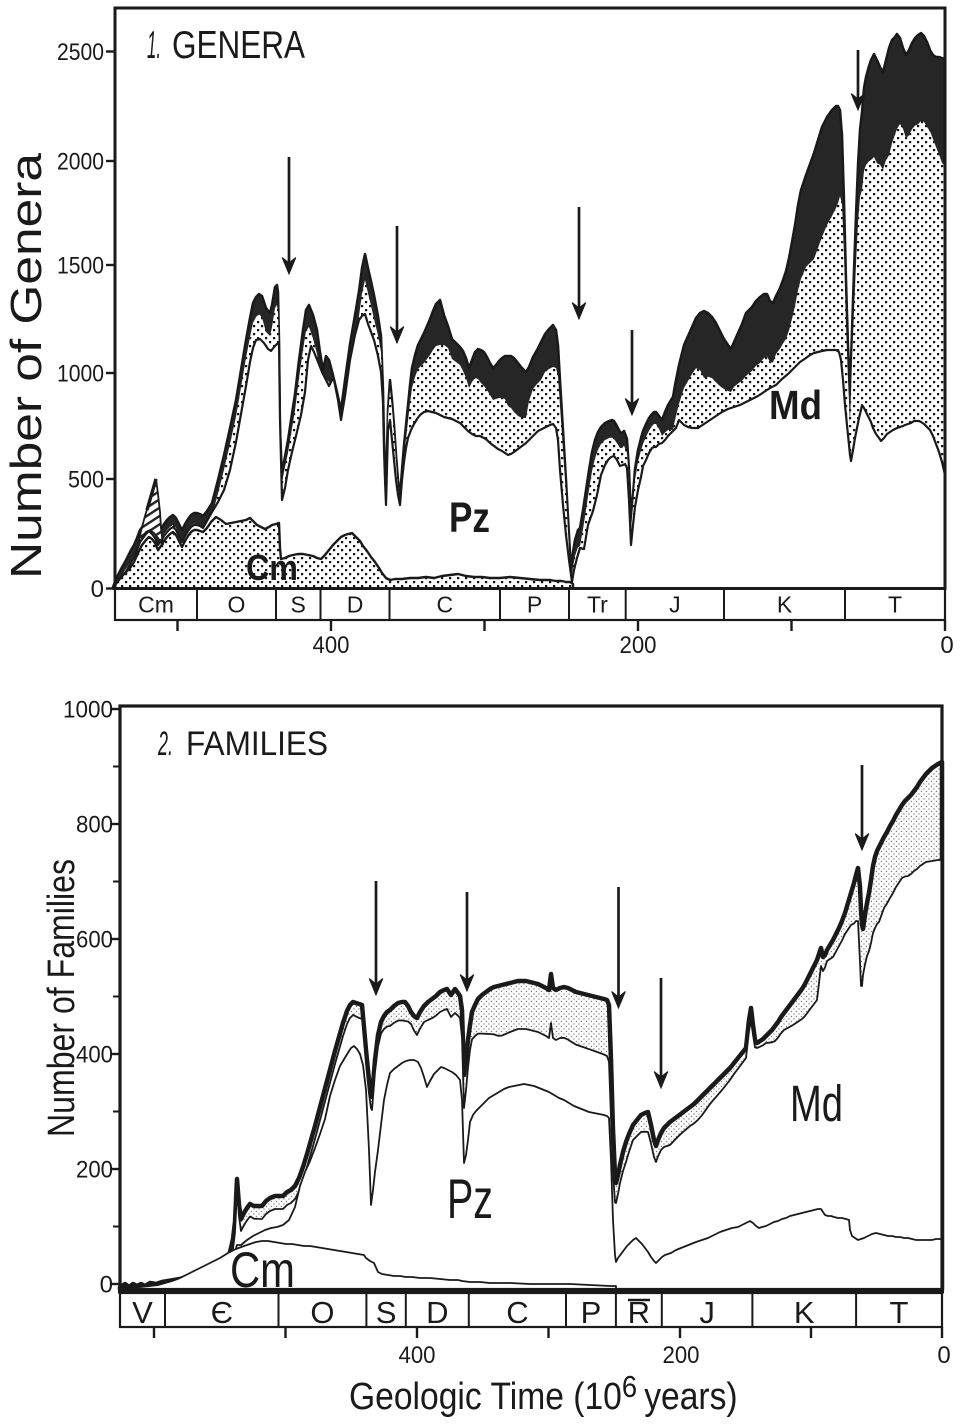  What do you see at coordinates (257, 744) in the screenshot?
I see `svg-text: FAMILIES` at bounding box center [257, 744].